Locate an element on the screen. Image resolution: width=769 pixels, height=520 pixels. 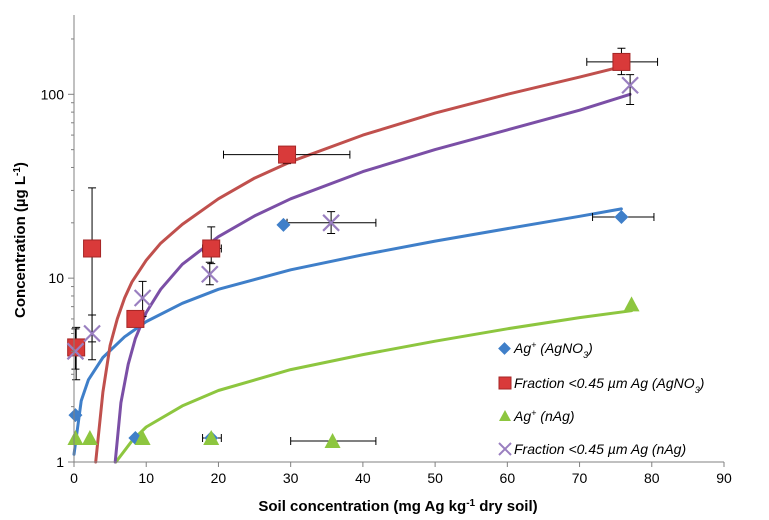
x-axis-title: Soil concentration (mg Ag kg-1 dry soil) is located at coordinates (397, 507).